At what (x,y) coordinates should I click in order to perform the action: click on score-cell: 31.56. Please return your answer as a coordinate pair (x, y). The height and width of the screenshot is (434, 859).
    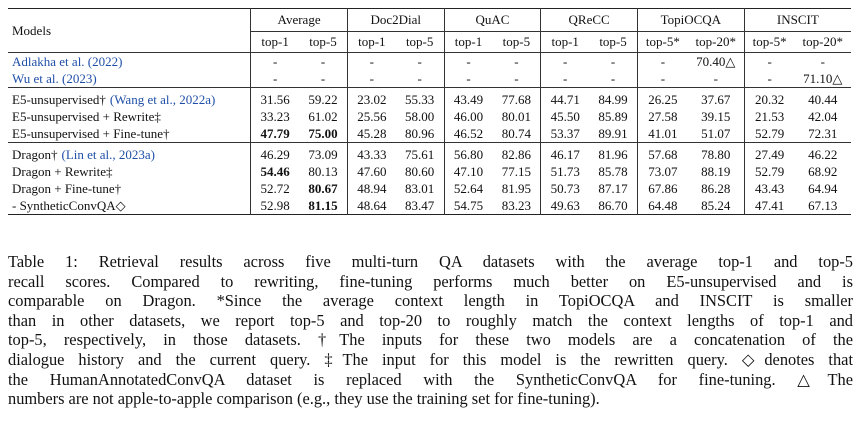
    Looking at the image, I should click on (275, 97).